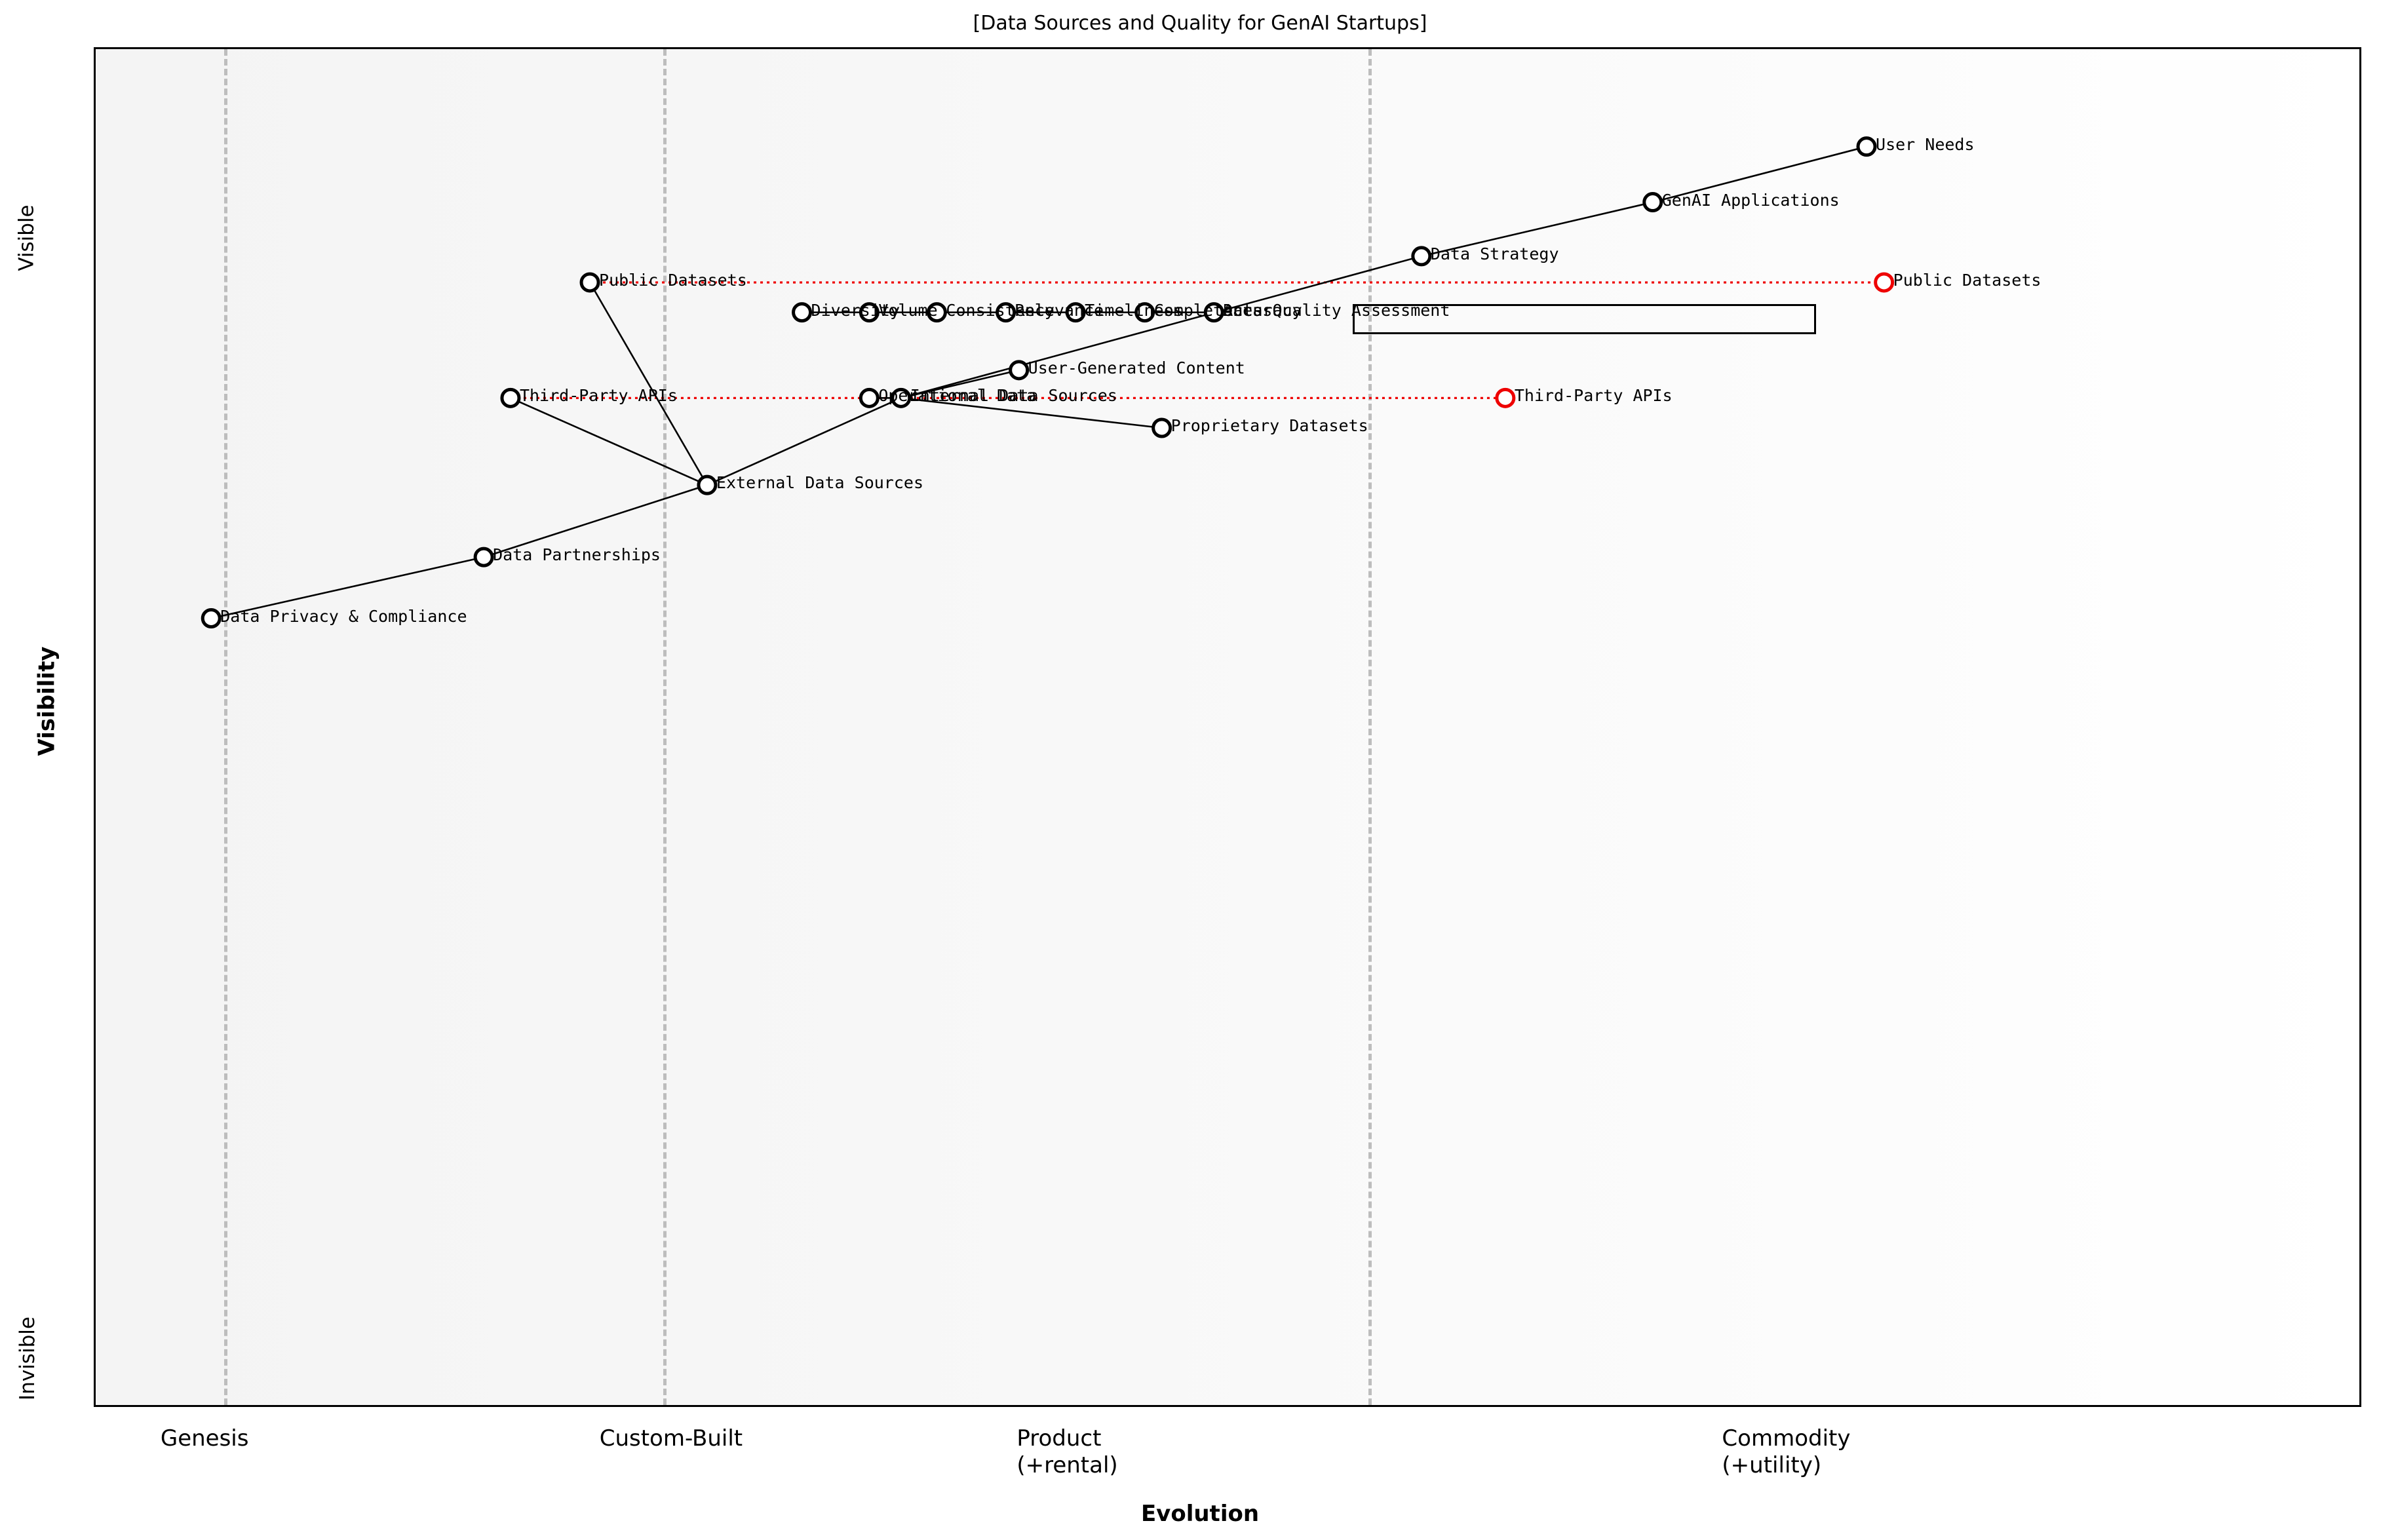 This screenshot has width=2400, height=1540. I want to click on evolution-divider-product, so click(665, 727).